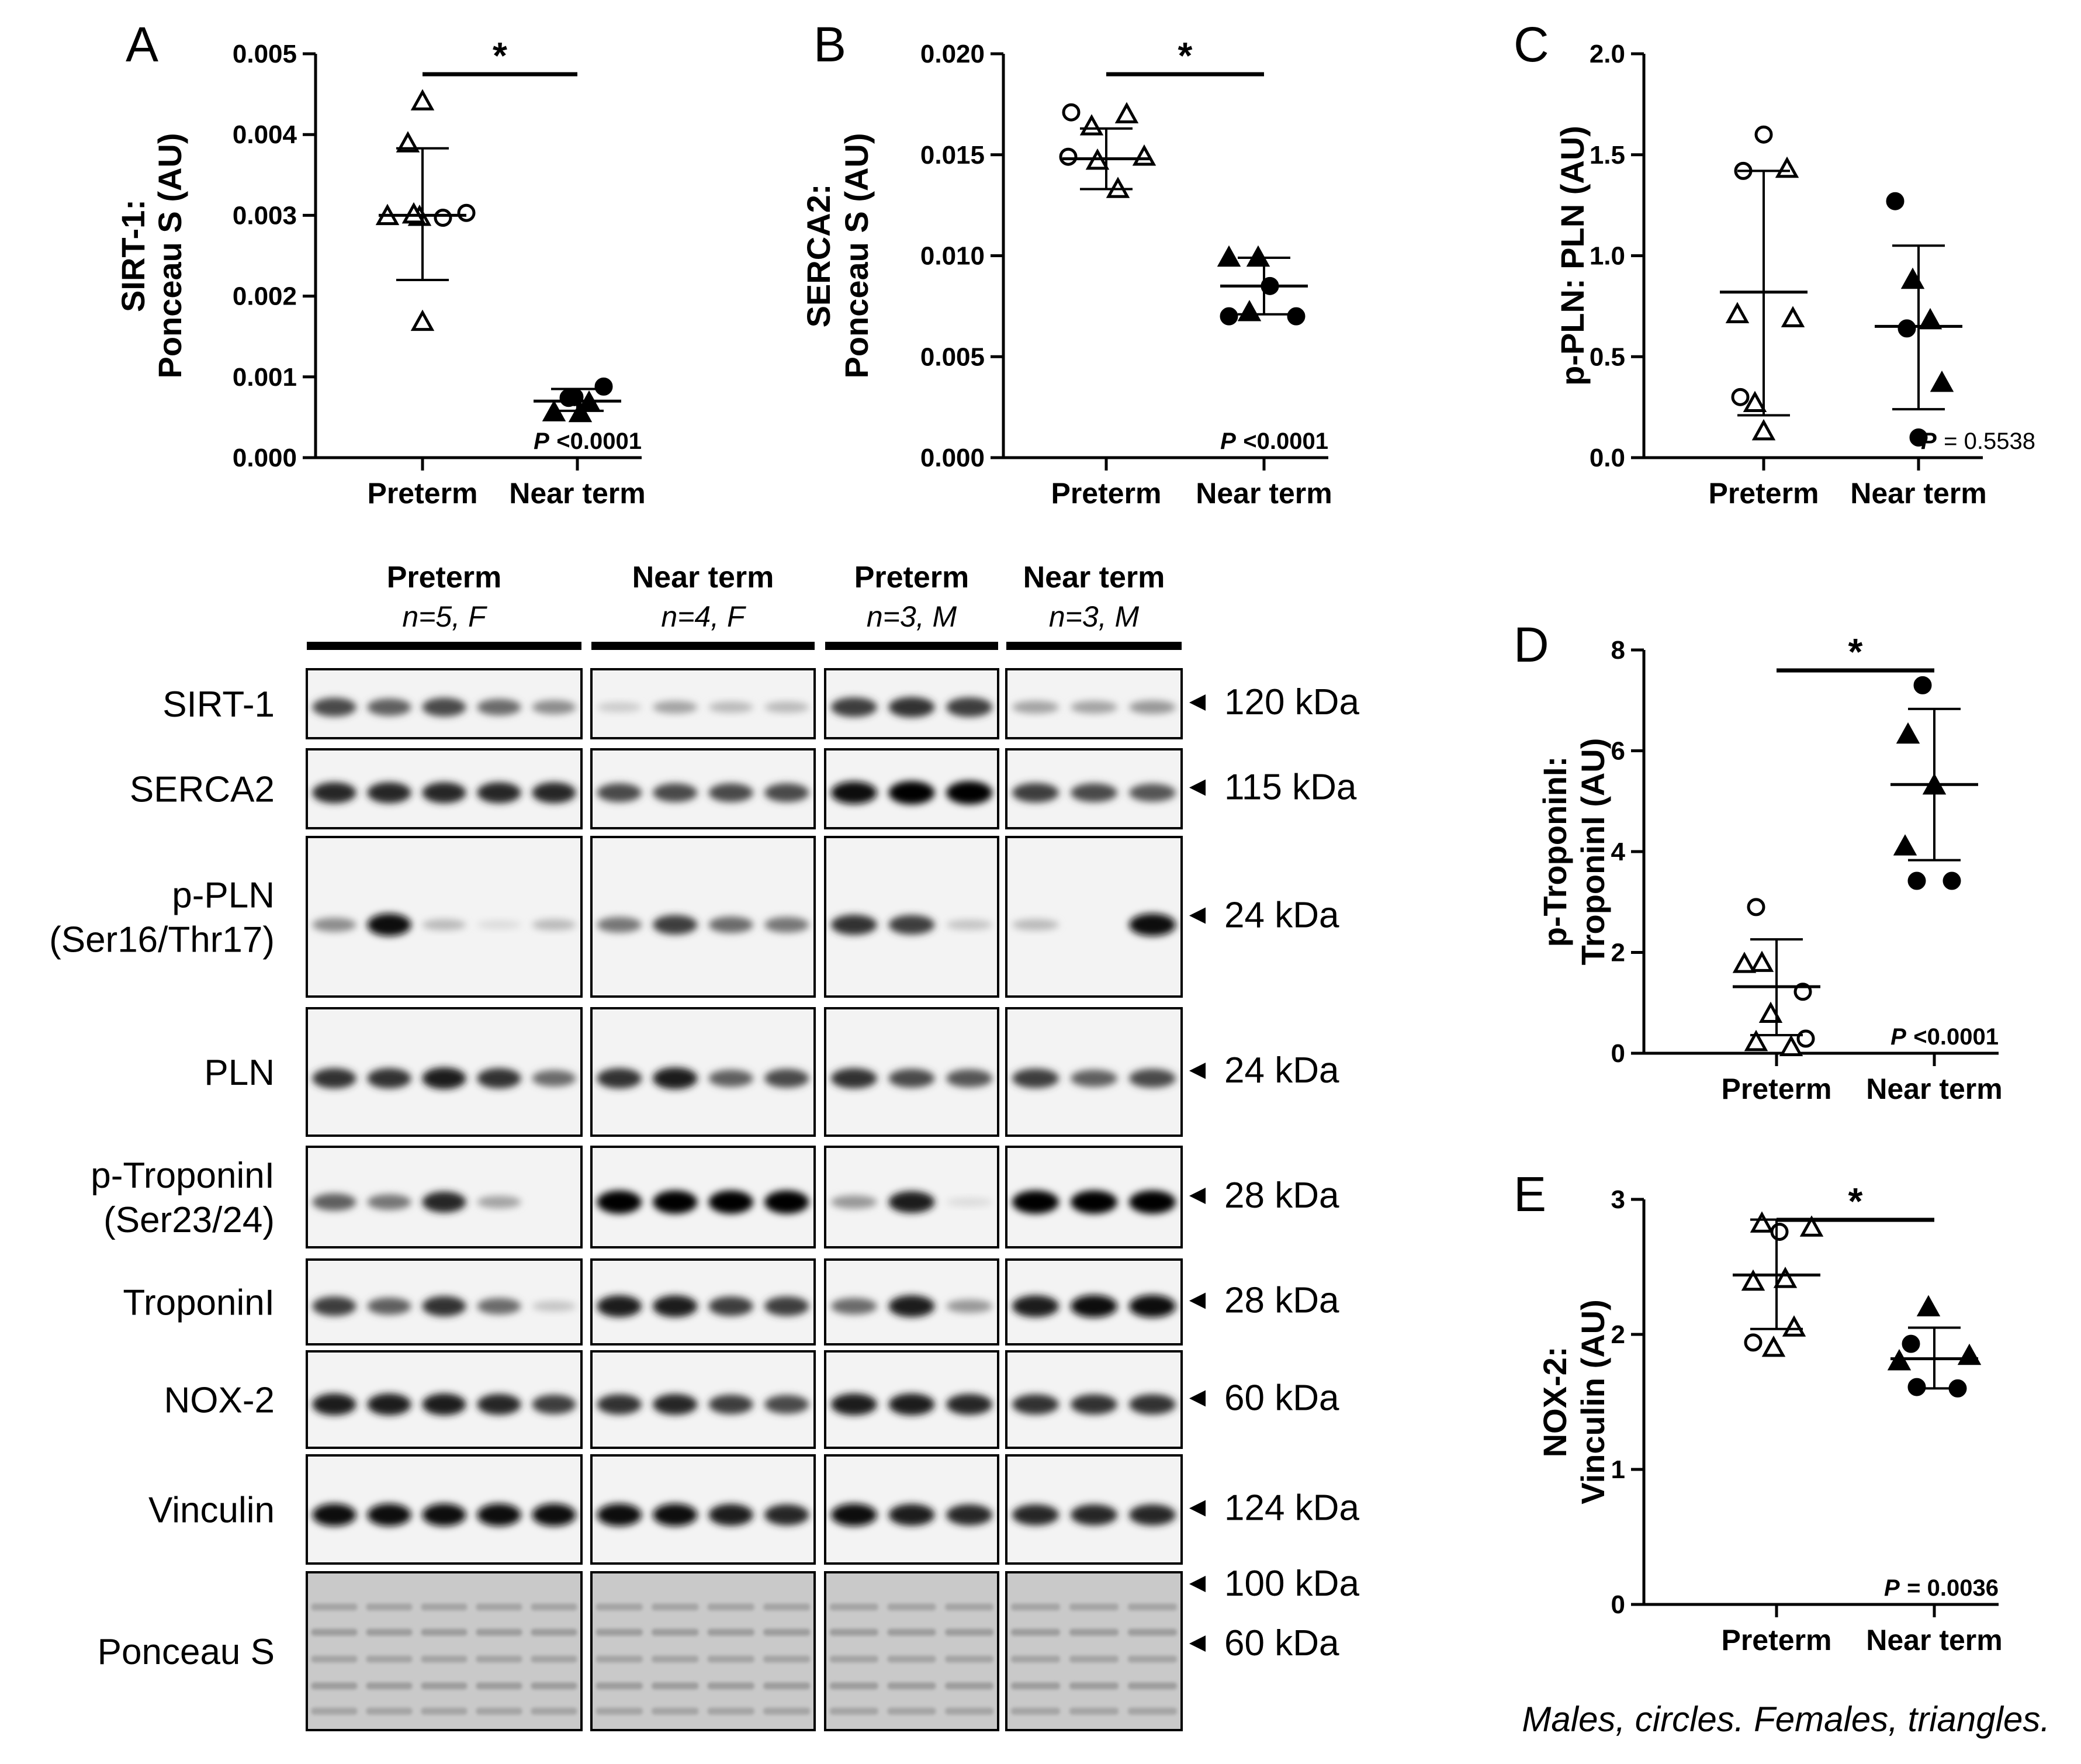 This screenshot has height=1764, width=2081. What do you see at coordinates (1607, 458) in the screenshot?
I see `y-tick-label: 0.0` at bounding box center [1607, 458].